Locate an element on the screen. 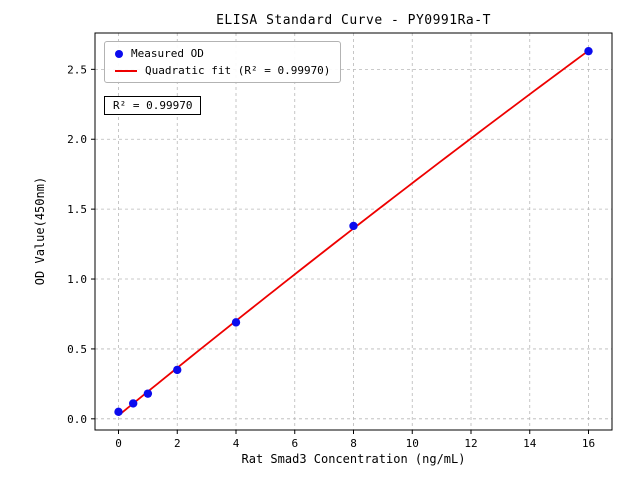 The height and width of the screenshot is (480, 640). x-tick-label: 10 is located at coordinates (412, 443).